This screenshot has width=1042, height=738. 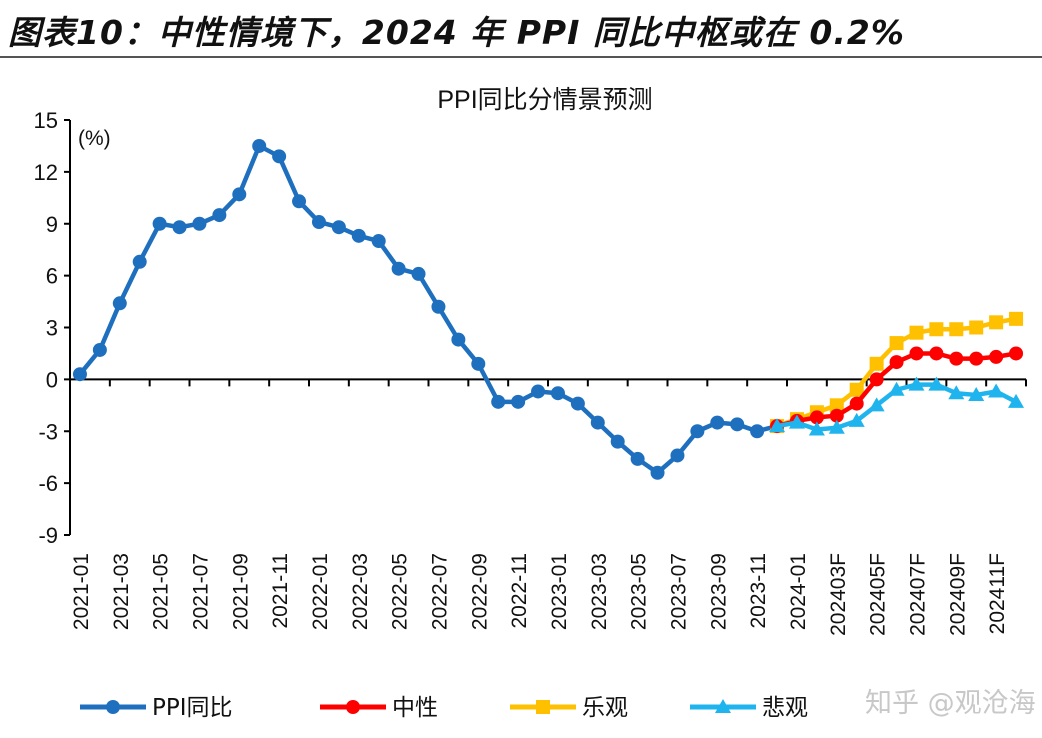 What do you see at coordinates (599, 591) in the screenshot?
I see `x-tick-label: 2023-03` at bounding box center [599, 591].